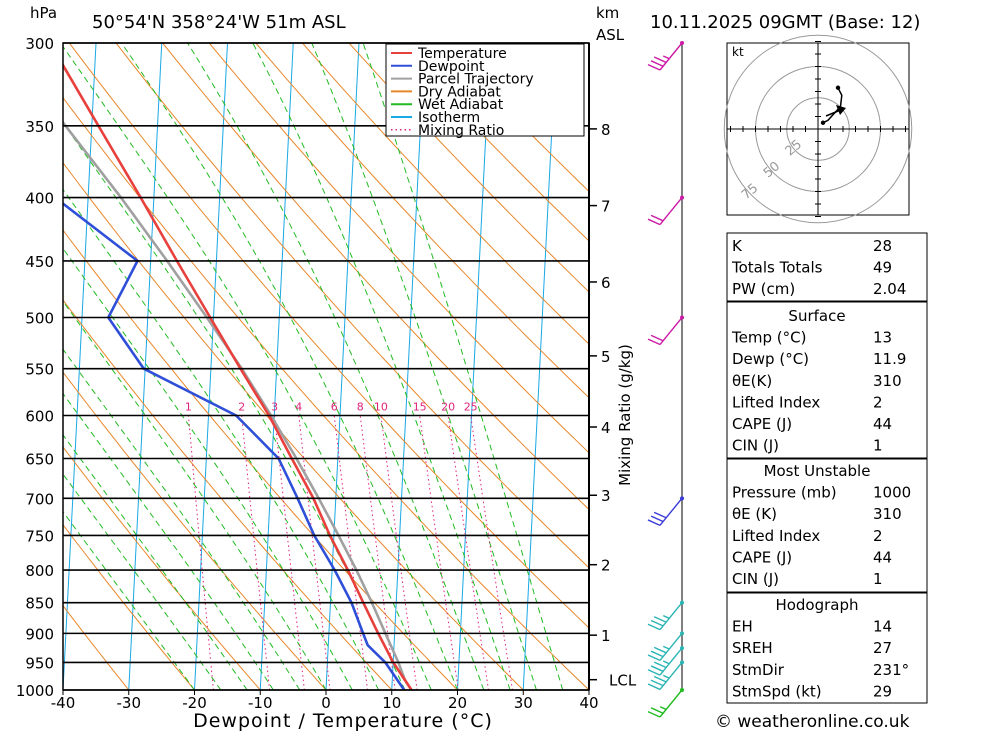 Image resolution: width=1000 pixels, height=733 pixels. Describe the element at coordinates (606, 130) in the screenshot. I see `km-tick-label: 8` at that location.